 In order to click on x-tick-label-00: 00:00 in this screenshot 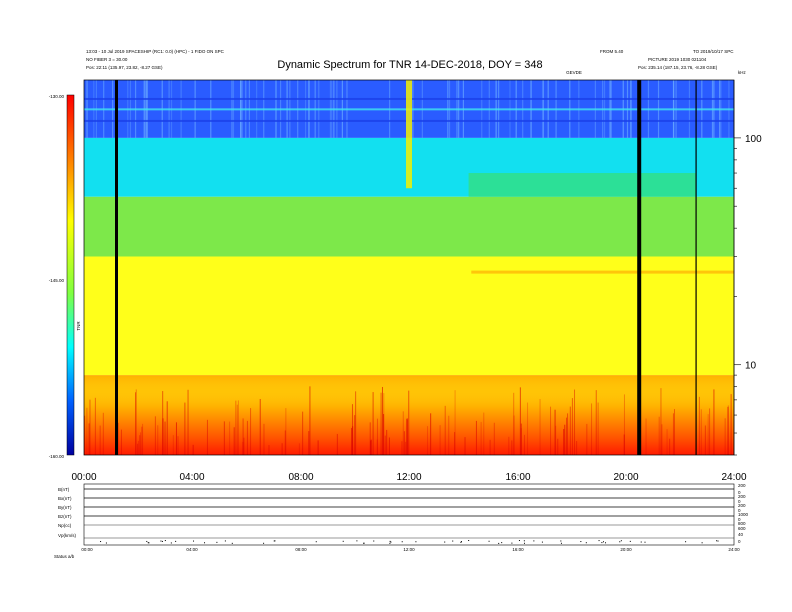, I will do `click(83, 477)`.